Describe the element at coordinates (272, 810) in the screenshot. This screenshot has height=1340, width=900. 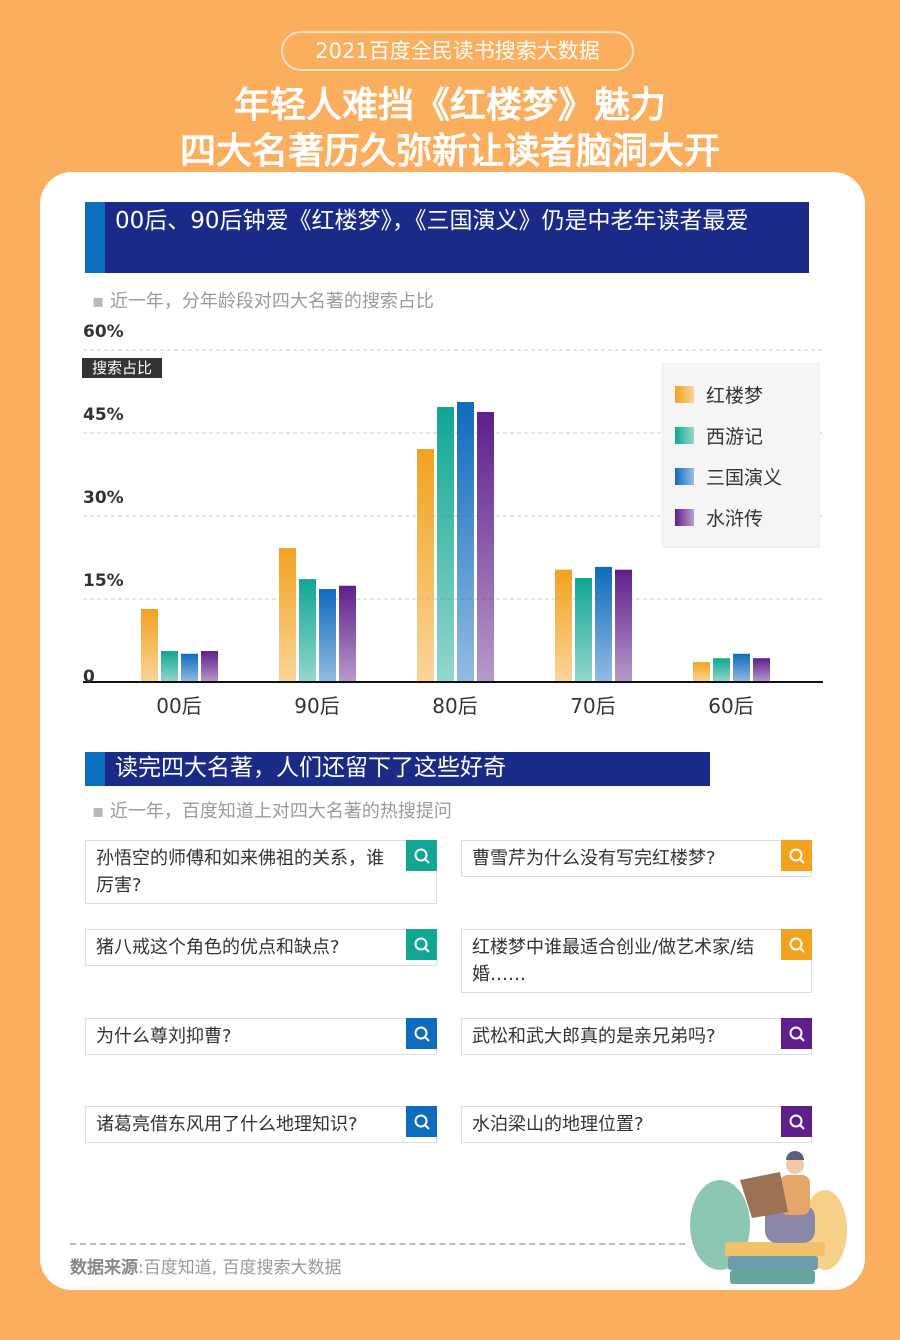
I see `section2-subtitle: 近一年，百度知道上对四大名著的热搜提问` at that location.